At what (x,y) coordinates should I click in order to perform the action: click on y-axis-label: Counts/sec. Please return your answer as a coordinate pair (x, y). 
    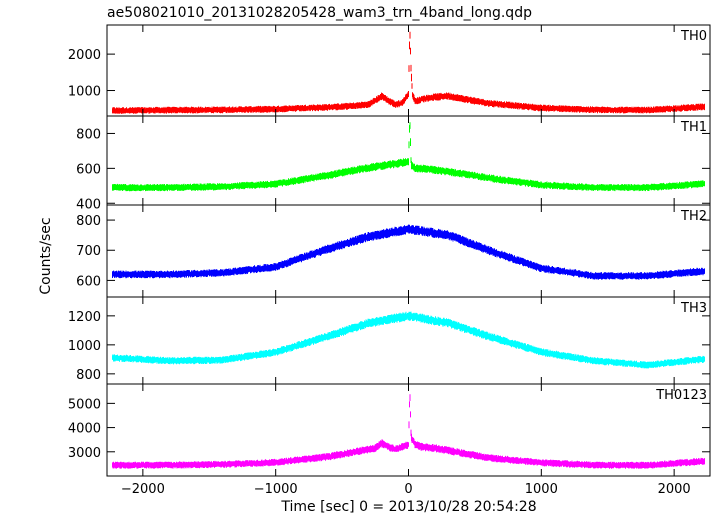
    Looking at the image, I should click on (46, 255).